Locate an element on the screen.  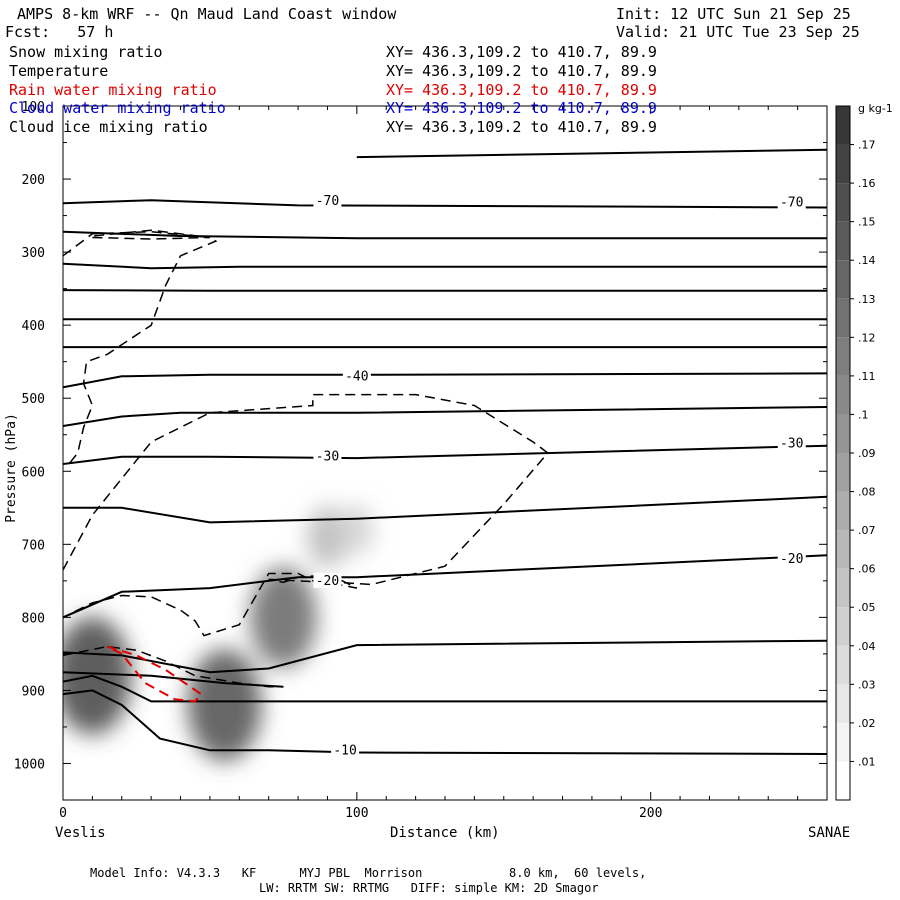
temperature-label-1: -70 is located at coordinates (791, 202).